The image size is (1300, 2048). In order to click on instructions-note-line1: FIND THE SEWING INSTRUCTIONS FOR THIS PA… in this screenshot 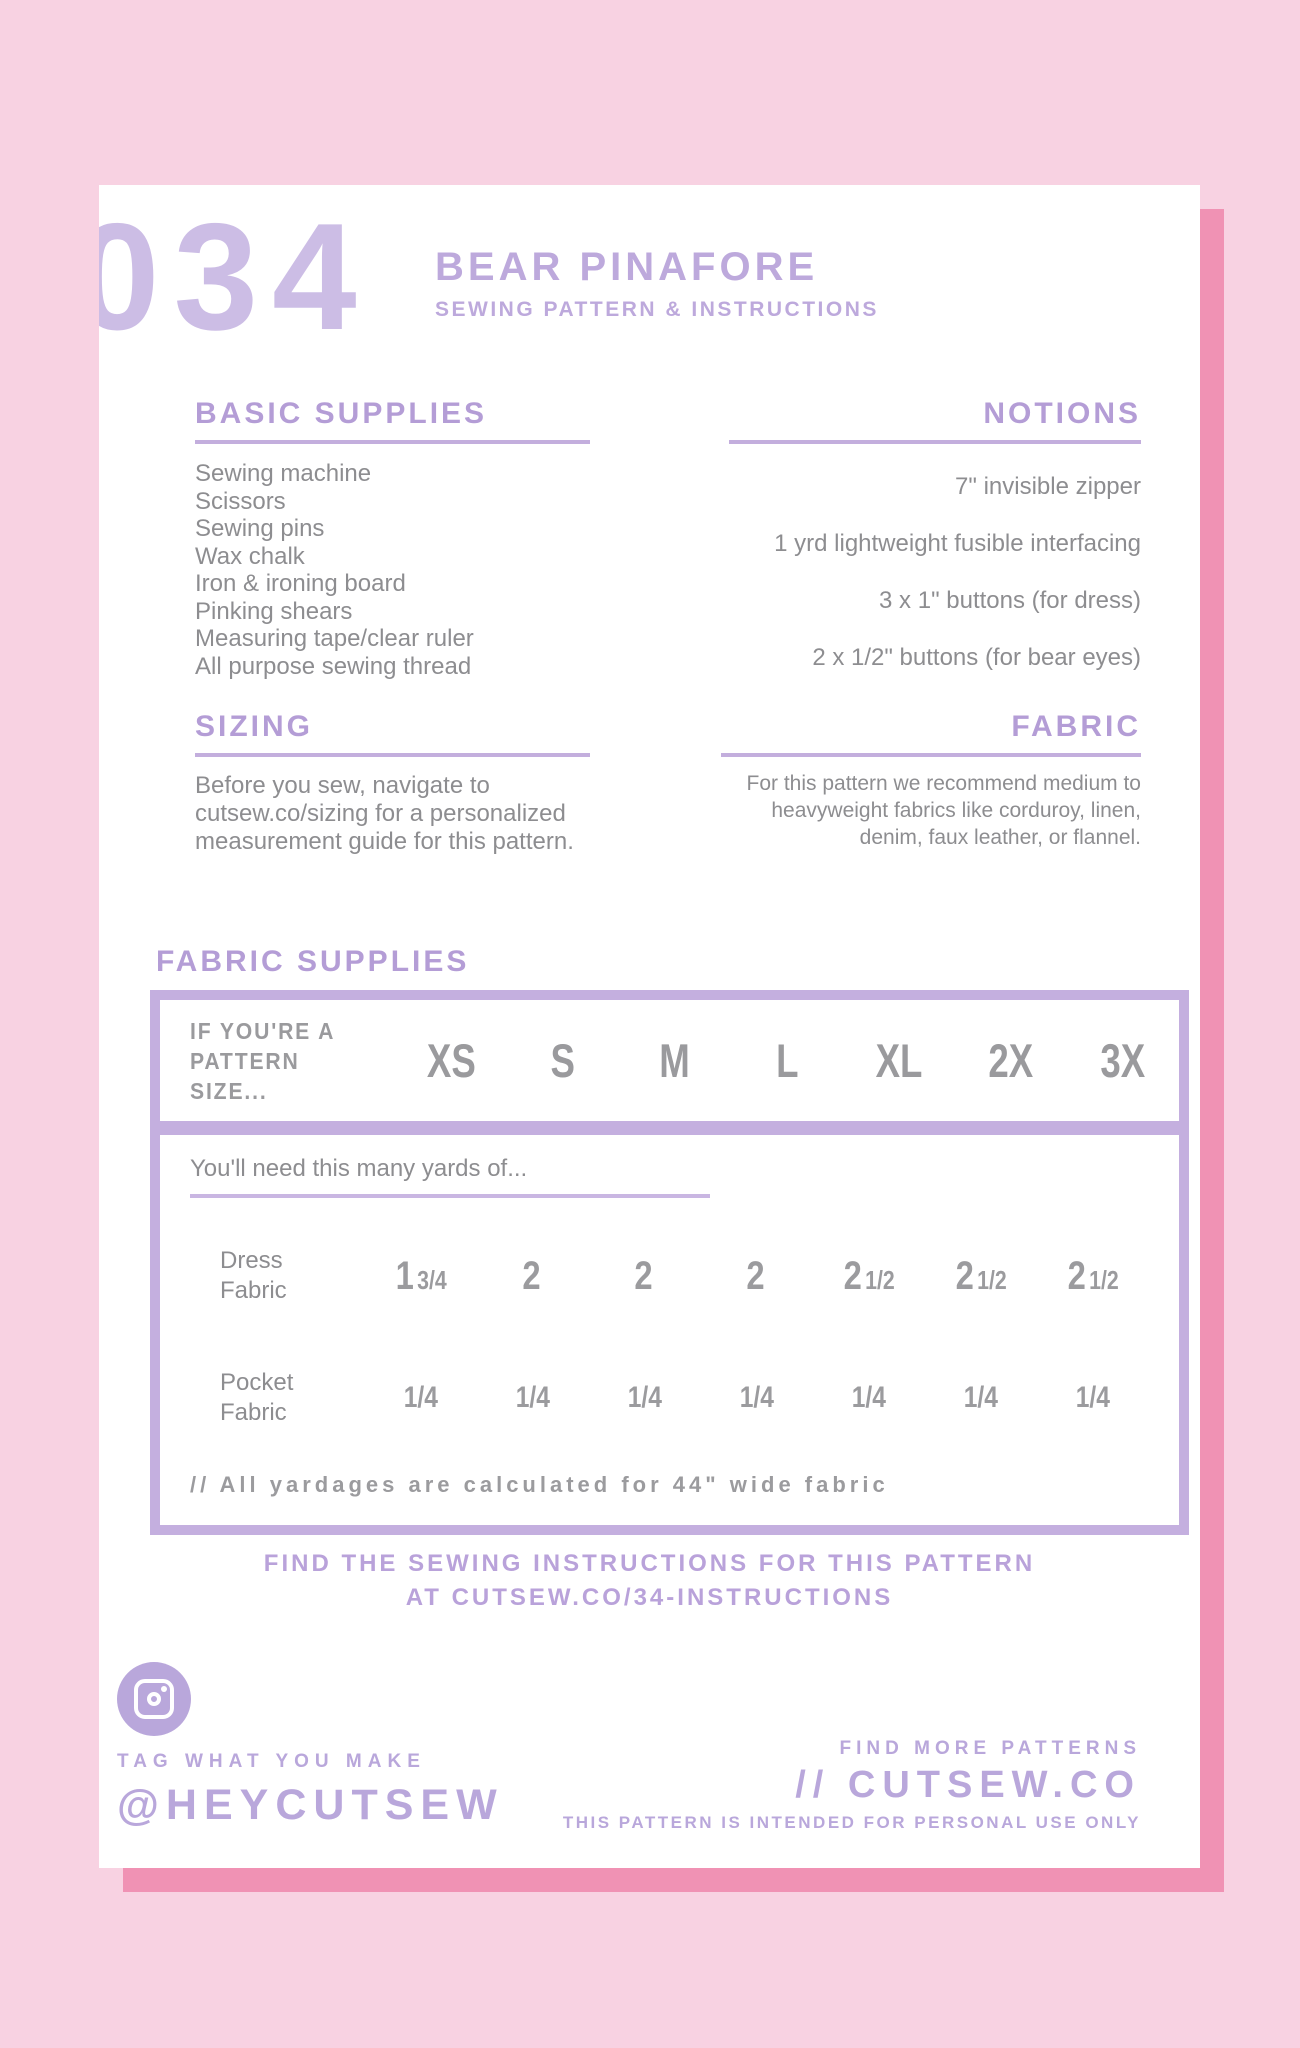, I will do `click(649, 1563)`.